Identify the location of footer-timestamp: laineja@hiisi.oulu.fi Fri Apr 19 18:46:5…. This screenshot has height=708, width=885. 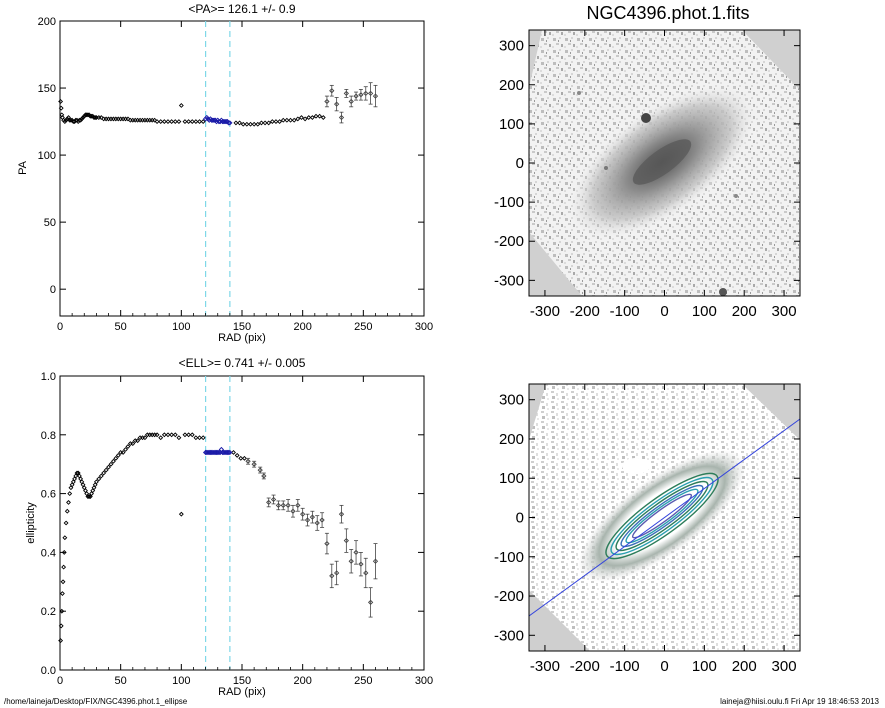
(799, 701).